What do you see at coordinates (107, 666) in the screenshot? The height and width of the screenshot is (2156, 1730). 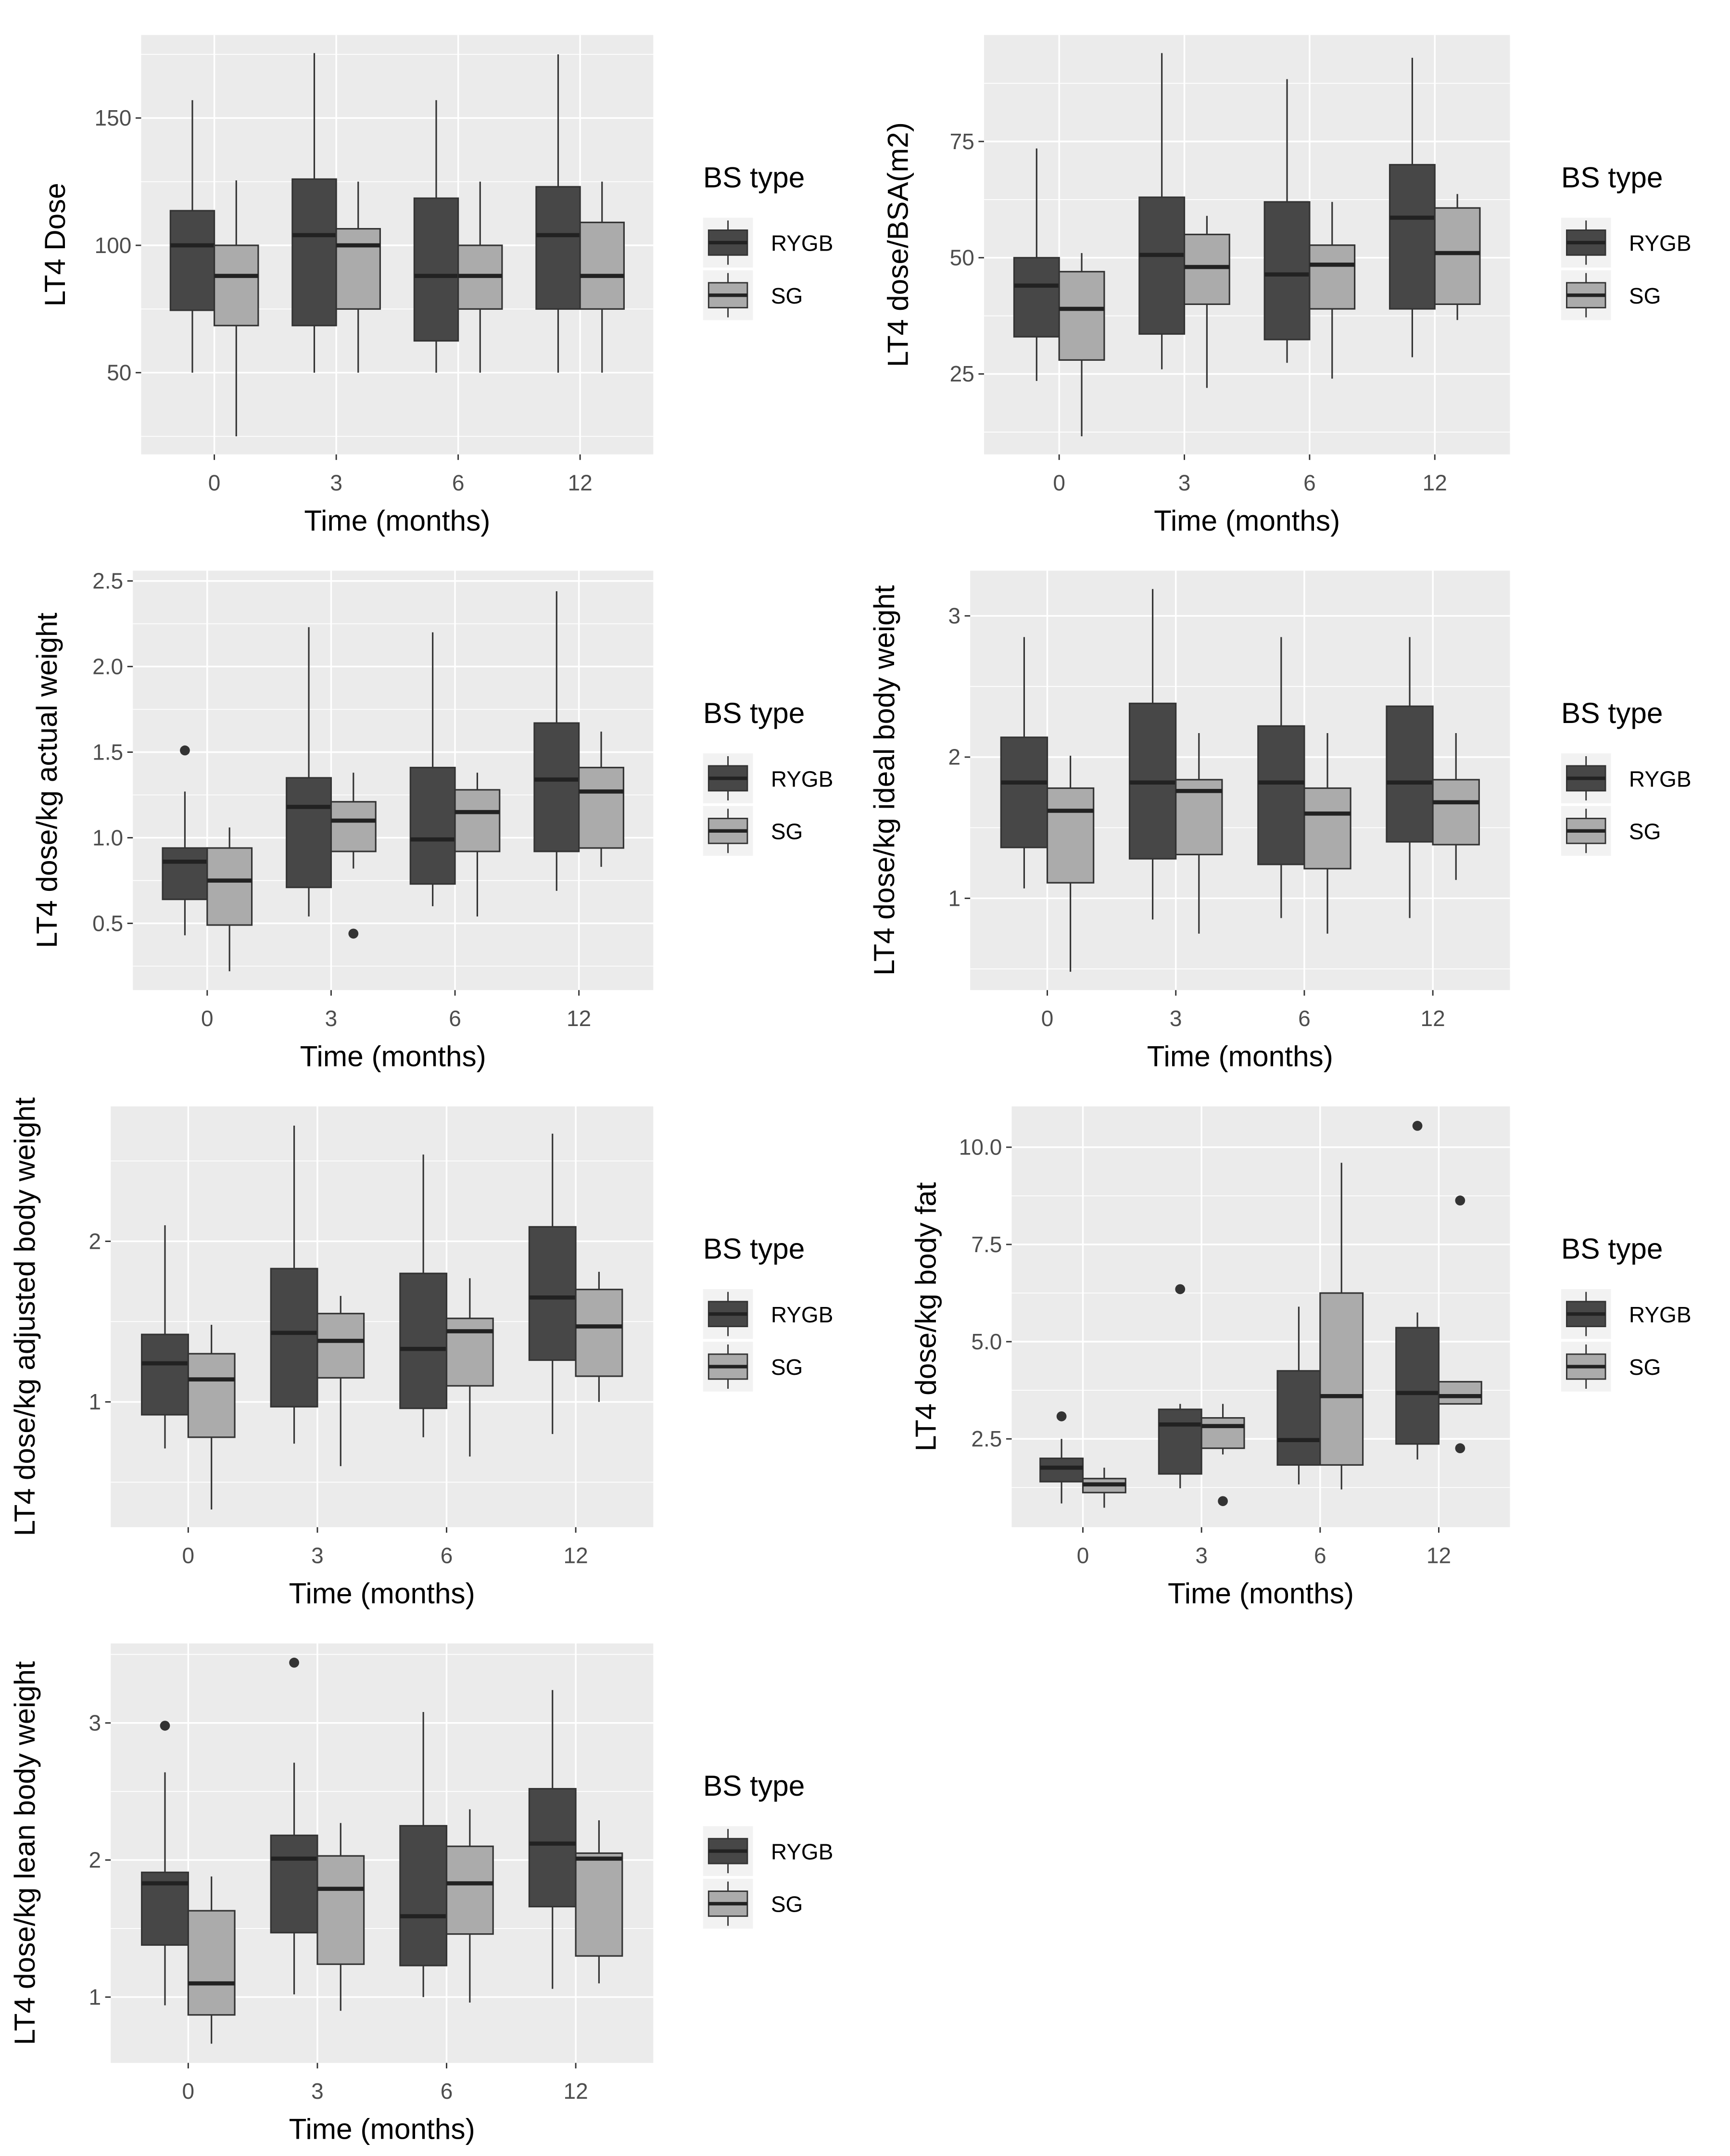 I see `y-tick-label: 2.0` at bounding box center [107, 666].